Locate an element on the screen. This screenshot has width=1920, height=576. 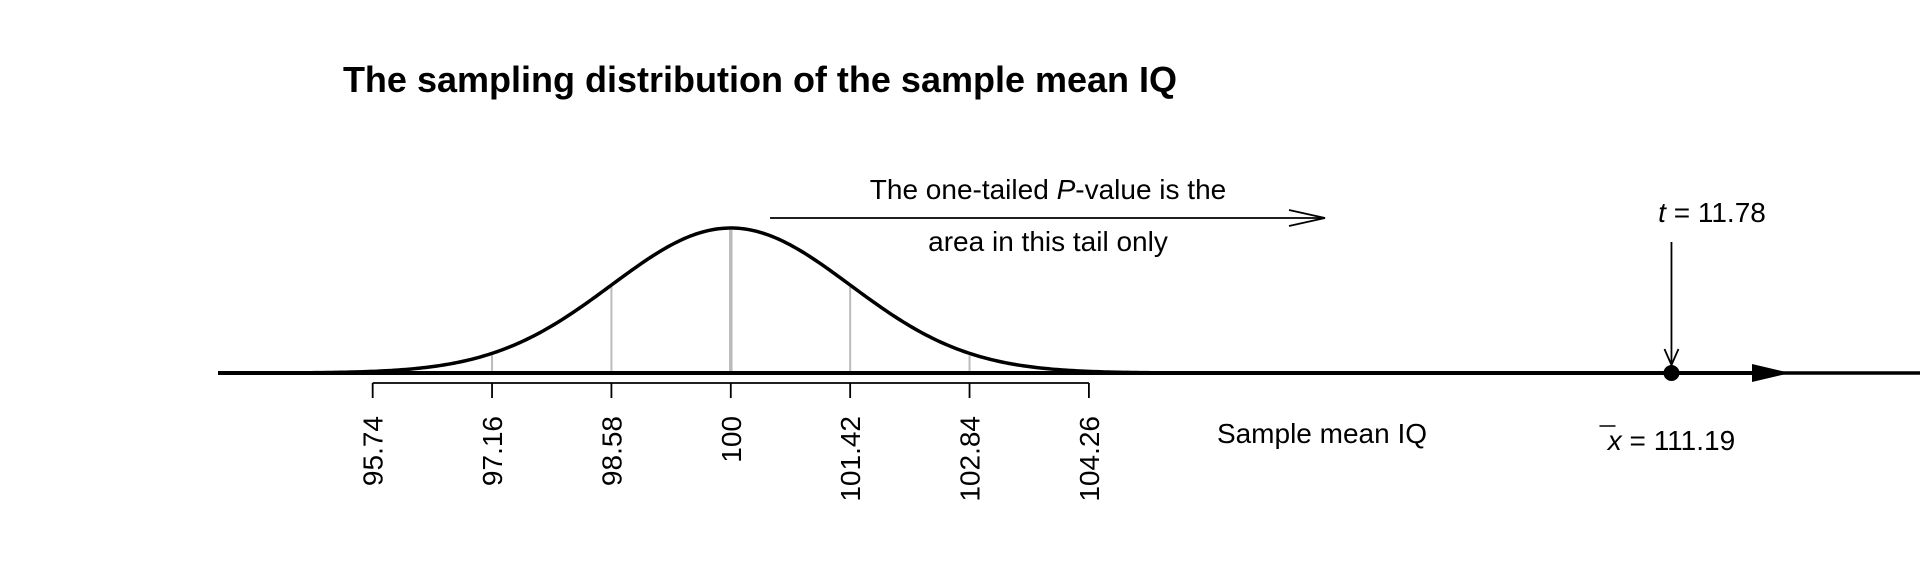
annotation-line-1: The one-tailed P-value is the is located at coordinates (1048, 189).